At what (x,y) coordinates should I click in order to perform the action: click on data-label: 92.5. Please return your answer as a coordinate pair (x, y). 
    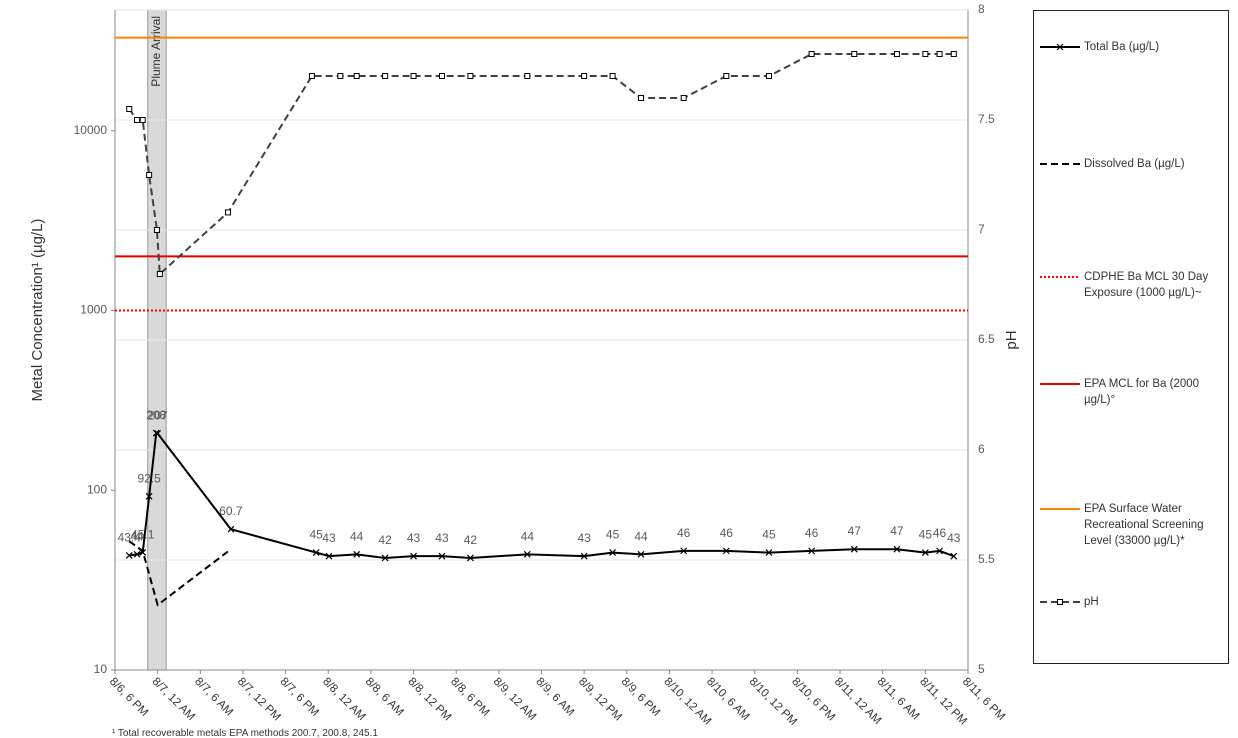
    Looking at the image, I should click on (149, 478).